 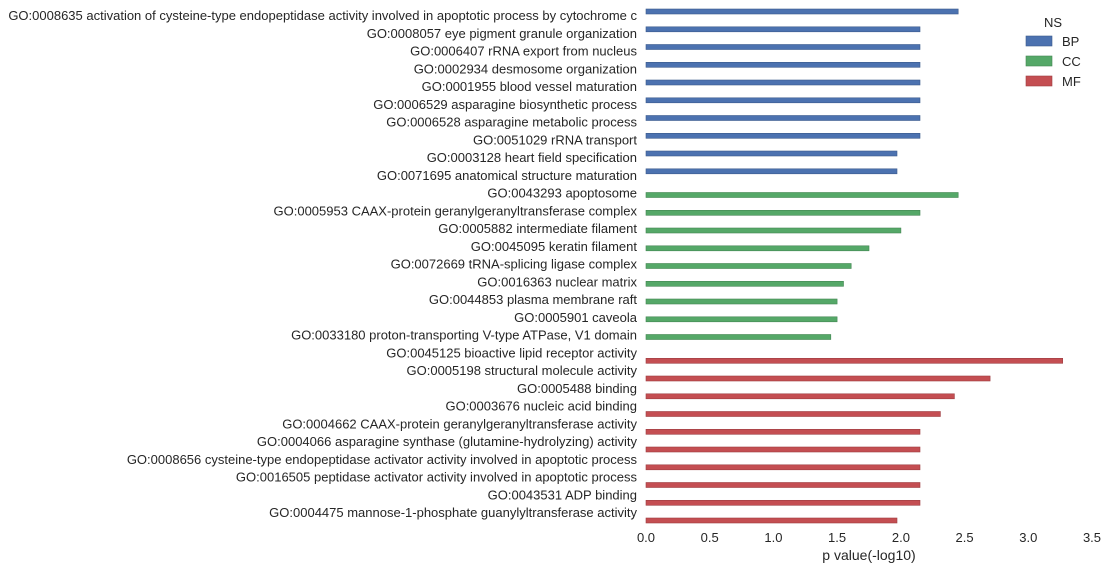 What do you see at coordinates (1039, 61) in the screenshot?
I see `legend-swatch-cc` at bounding box center [1039, 61].